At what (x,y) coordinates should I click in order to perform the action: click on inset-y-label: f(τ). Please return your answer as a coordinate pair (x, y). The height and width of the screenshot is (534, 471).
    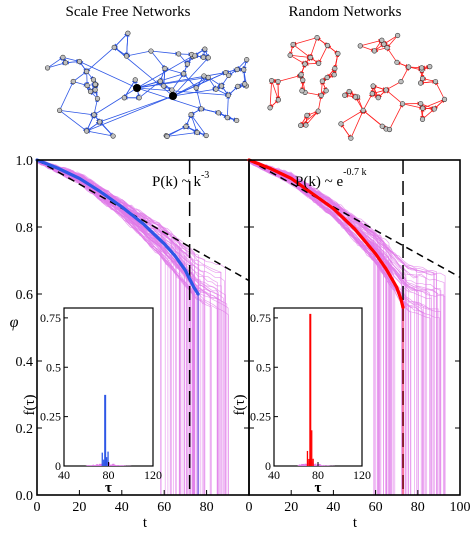
    Looking at the image, I should click on (240, 404).